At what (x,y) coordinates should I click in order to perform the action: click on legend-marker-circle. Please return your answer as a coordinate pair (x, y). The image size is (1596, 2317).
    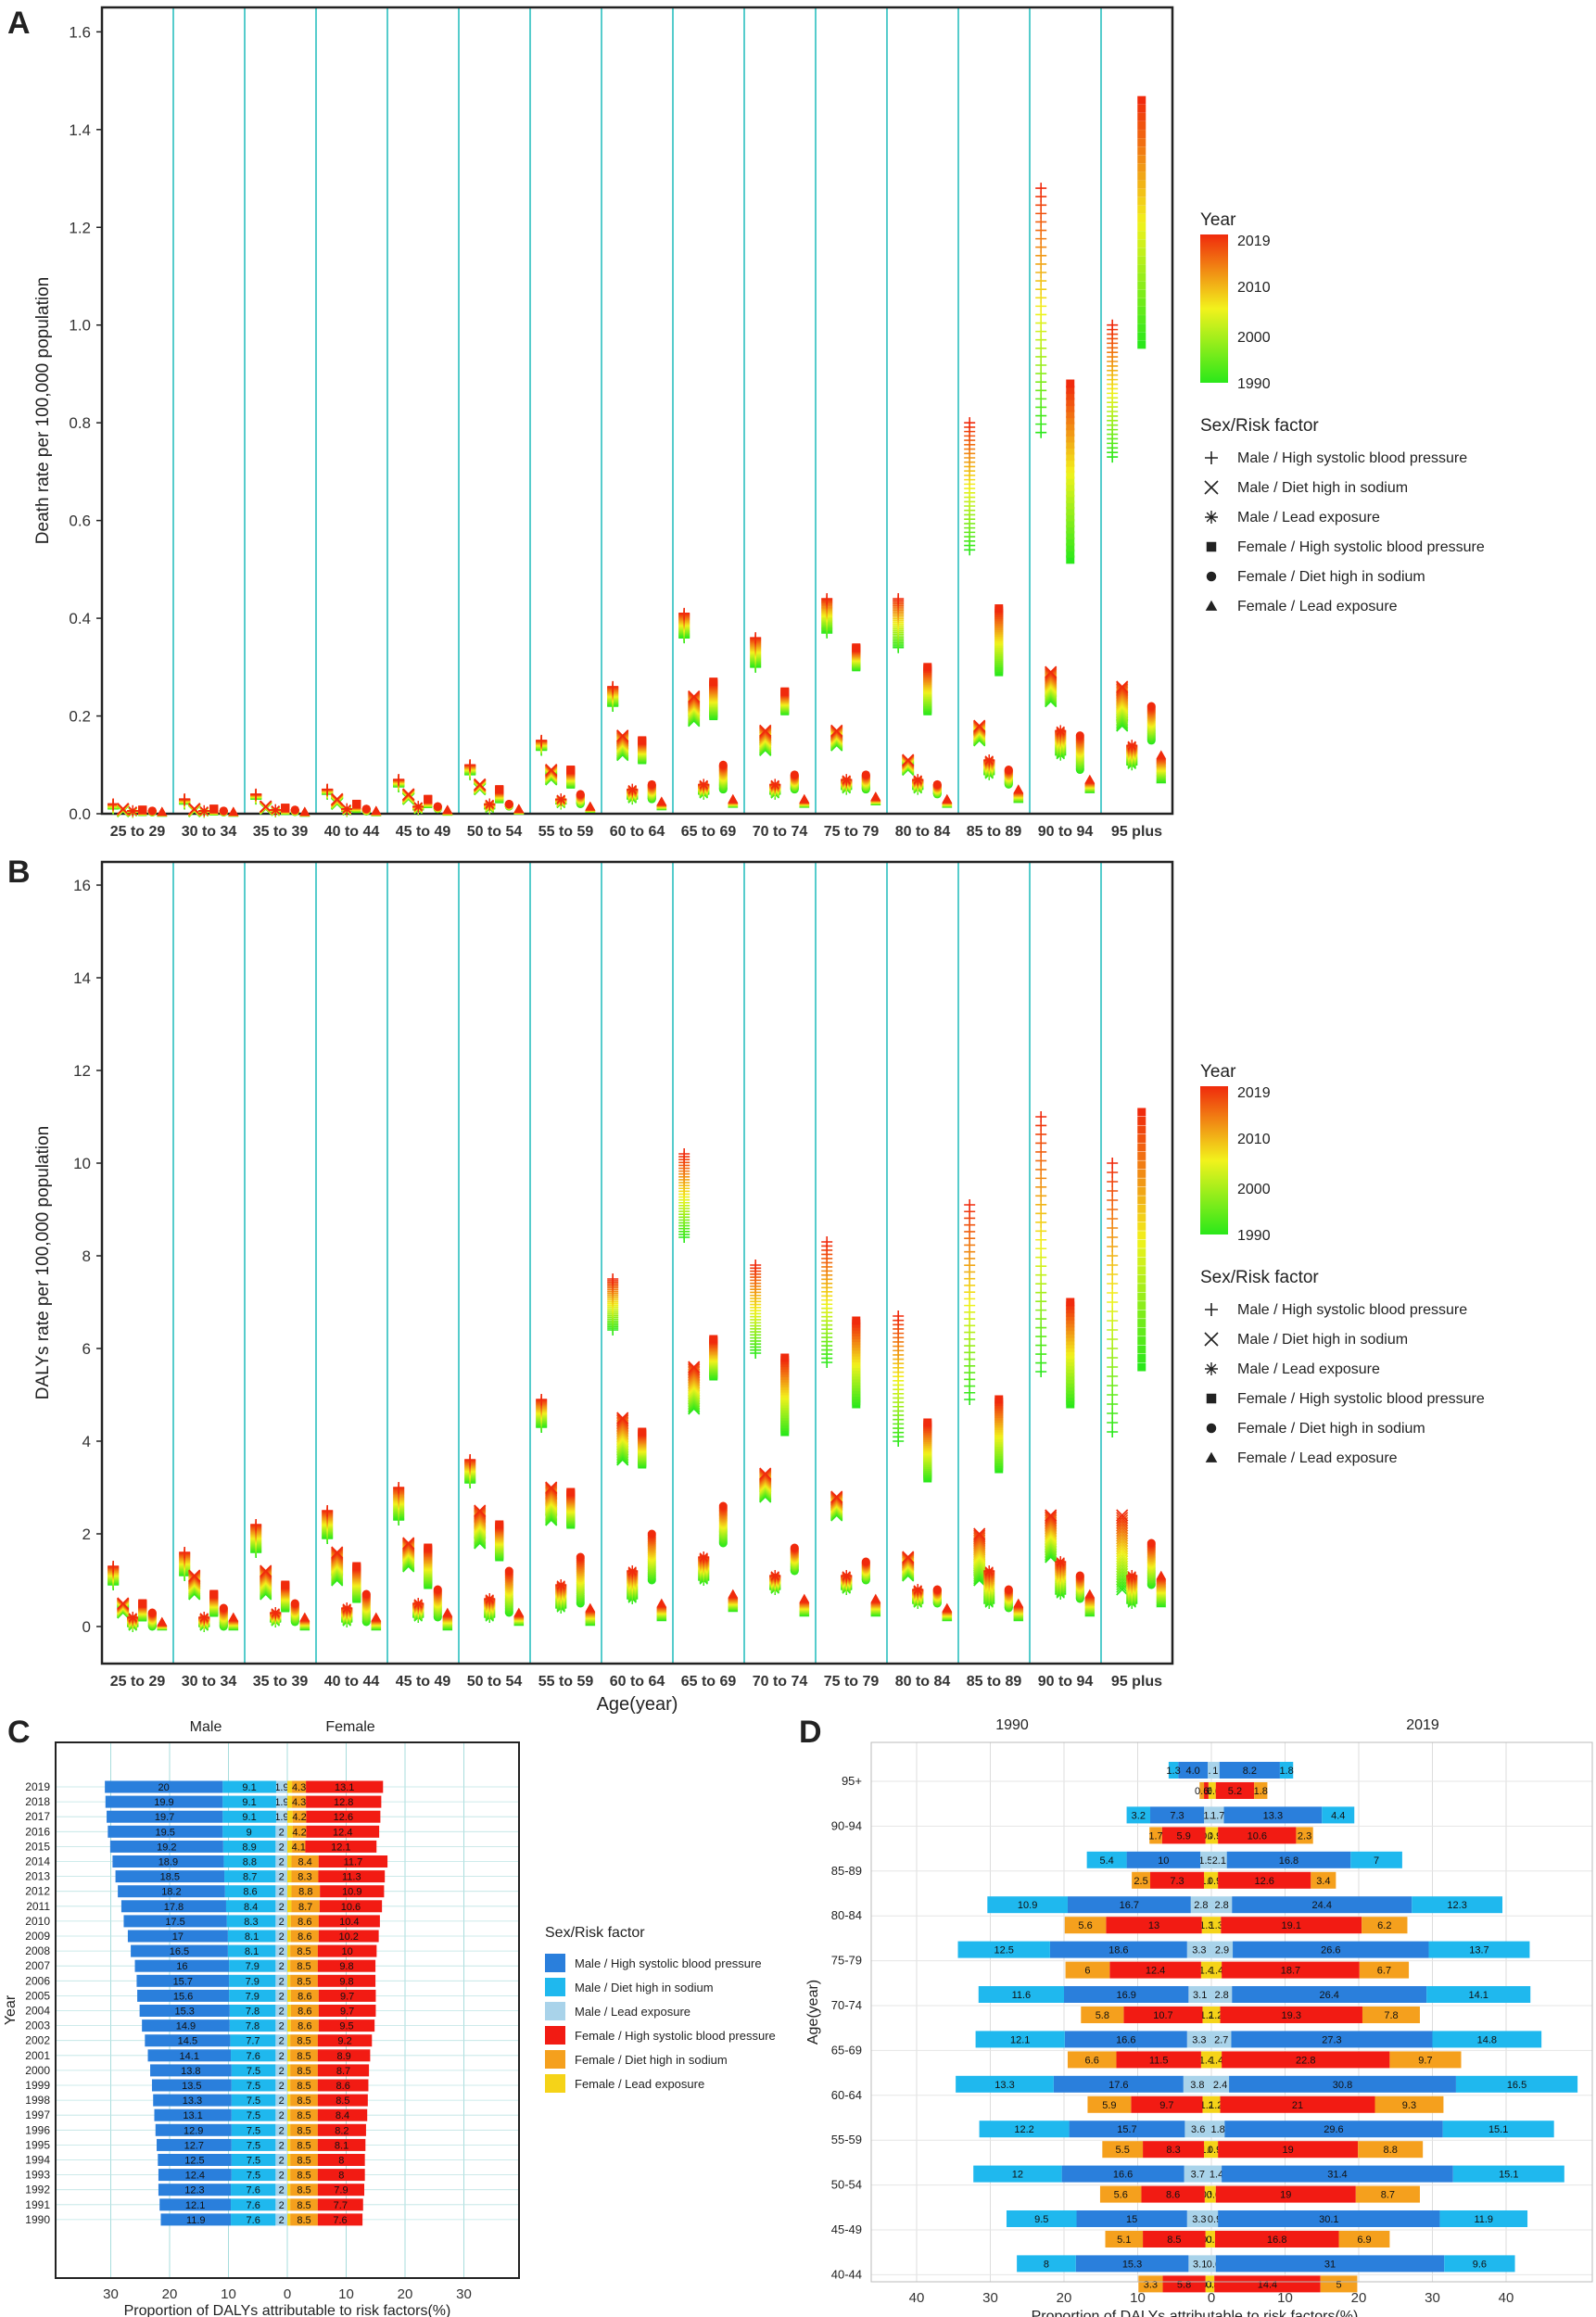
    Looking at the image, I should click on (1211, 576).